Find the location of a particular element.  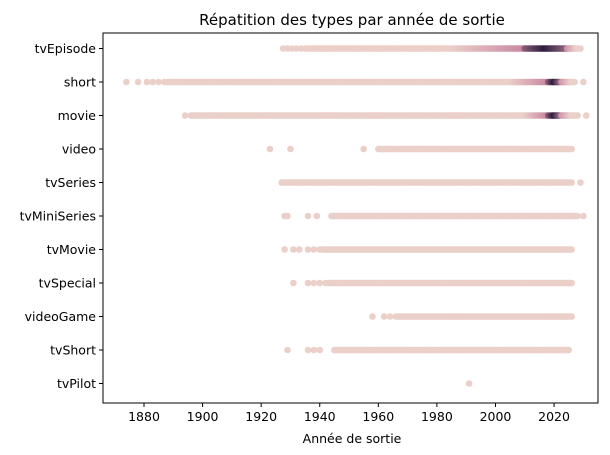

x-tick-label-1880: 1880 is located at coordinates (144, 416).